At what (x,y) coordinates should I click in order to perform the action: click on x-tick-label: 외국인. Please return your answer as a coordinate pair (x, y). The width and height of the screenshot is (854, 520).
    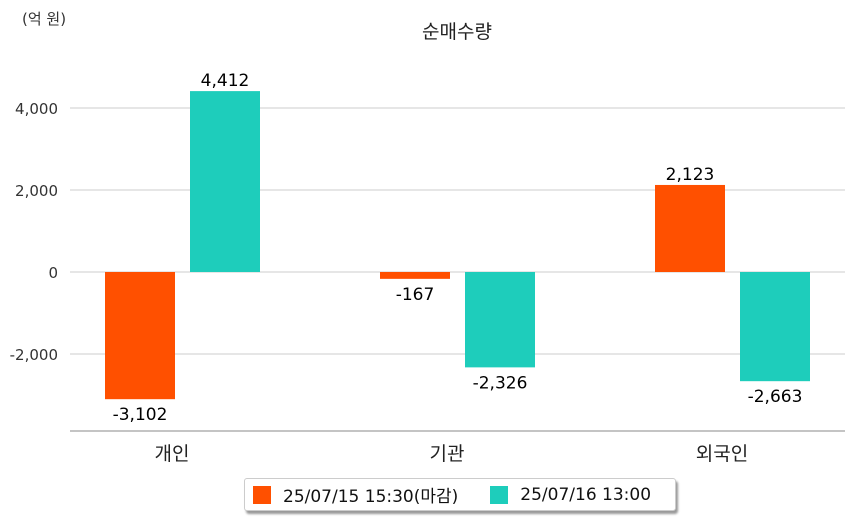
    Looking at the image, I should click on (722, 454).